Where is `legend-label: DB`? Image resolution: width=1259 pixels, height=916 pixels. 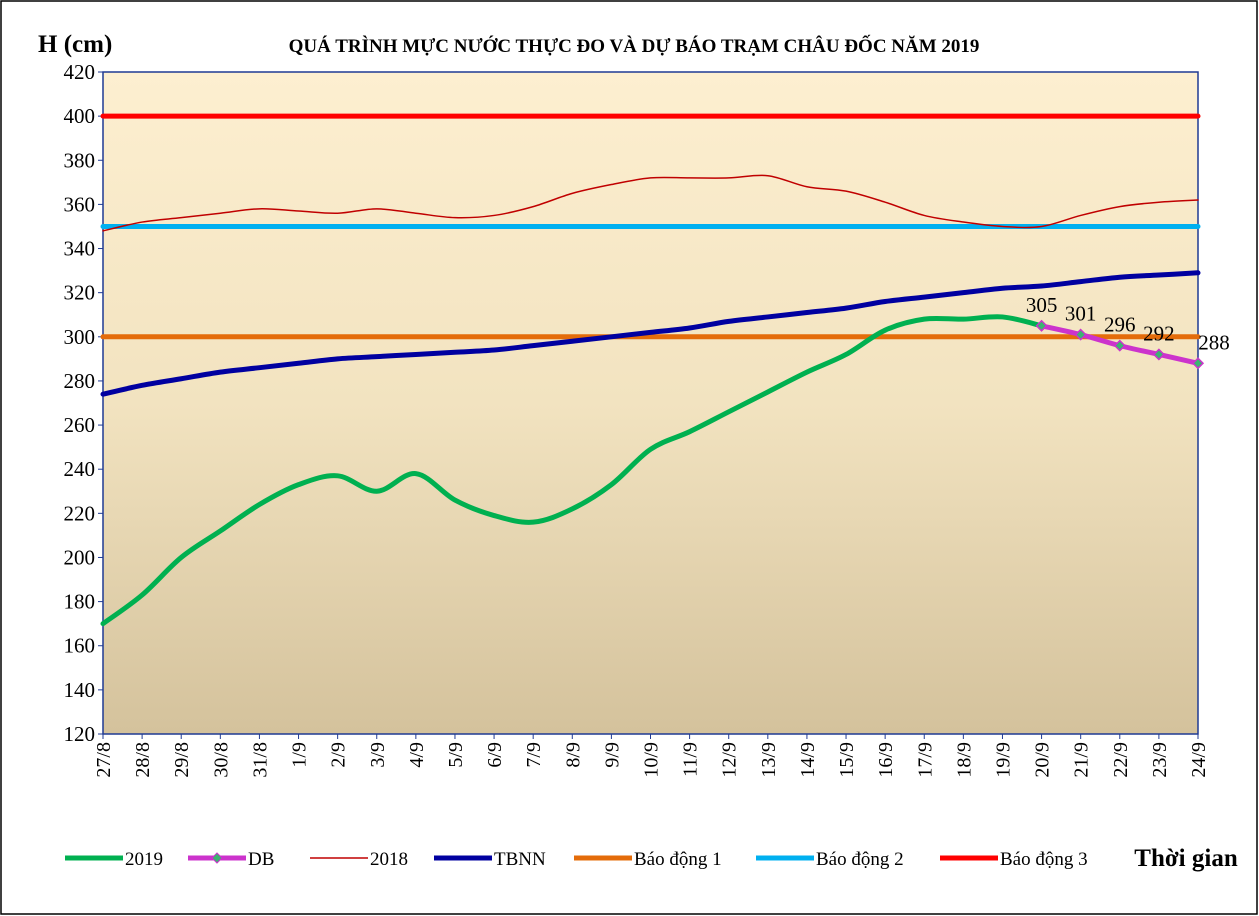
legend-label: DB is located at coordinates (261, 859).